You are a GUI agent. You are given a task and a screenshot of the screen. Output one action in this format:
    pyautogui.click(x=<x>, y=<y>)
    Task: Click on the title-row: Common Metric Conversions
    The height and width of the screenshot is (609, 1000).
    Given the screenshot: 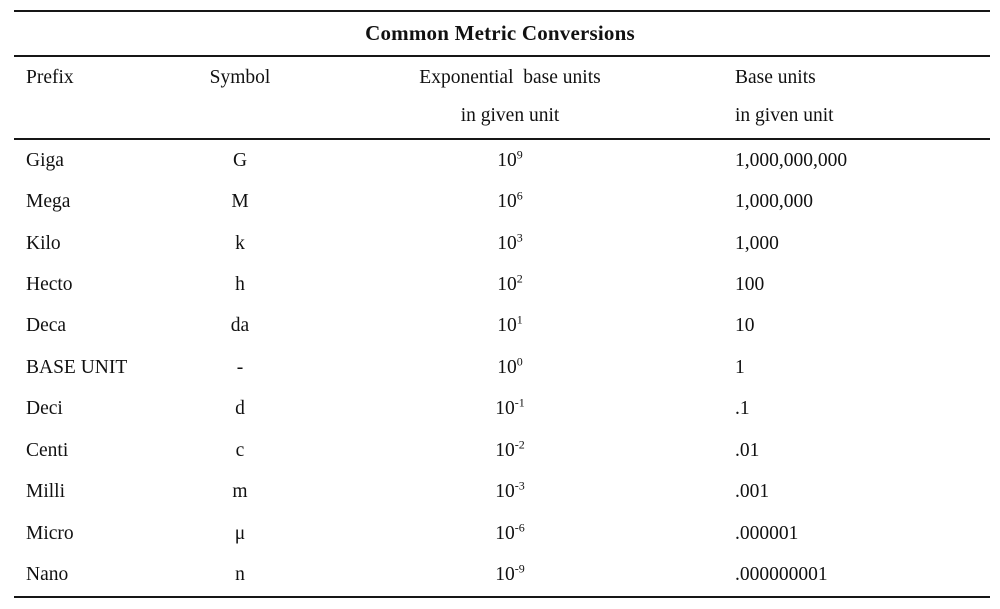 What is the action you would take?
    pyautogui.click(x=500, y=33)
    